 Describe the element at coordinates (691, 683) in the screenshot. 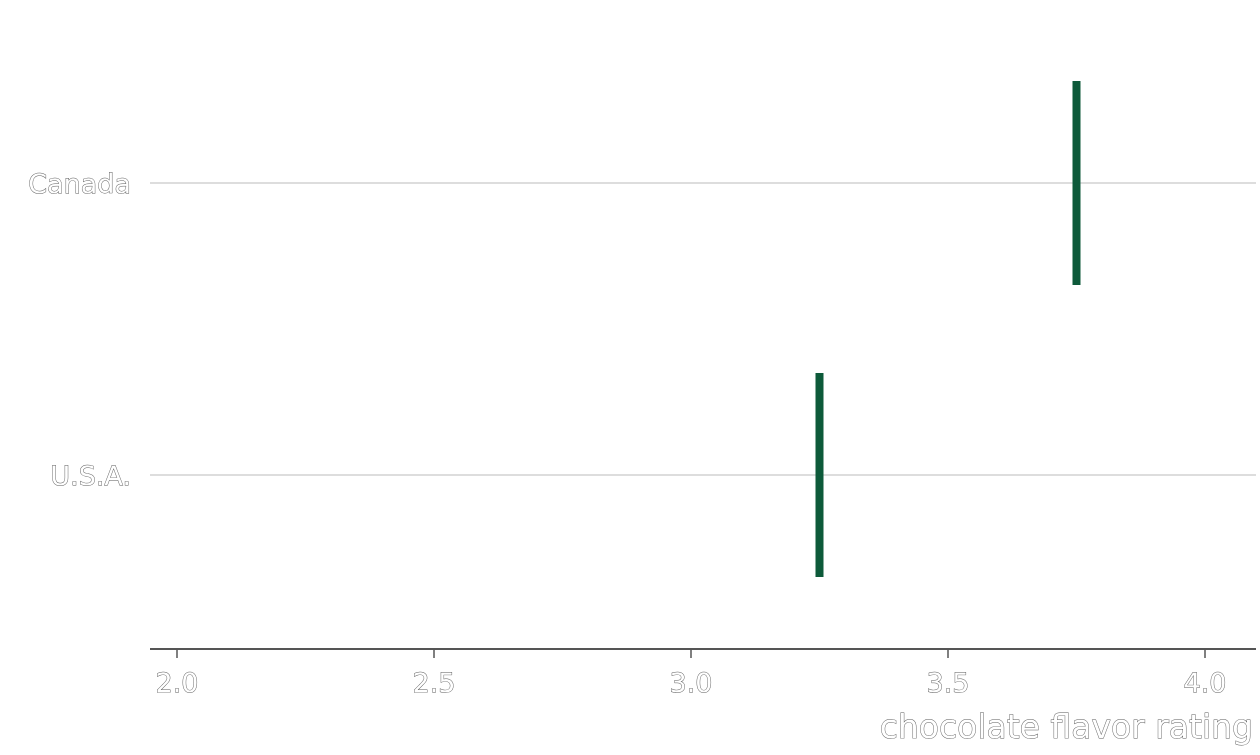

I see `x-tick-label: 3.0` at that location.